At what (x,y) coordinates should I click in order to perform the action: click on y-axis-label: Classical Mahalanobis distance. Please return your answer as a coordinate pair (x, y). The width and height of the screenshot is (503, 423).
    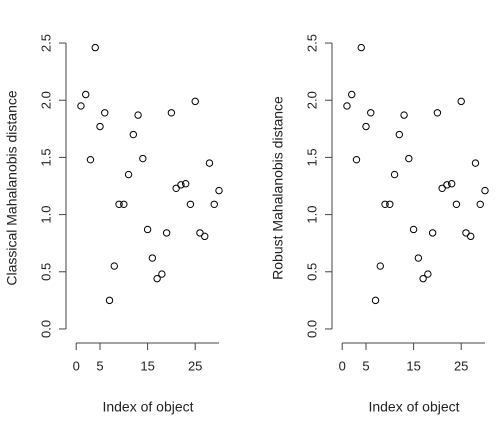
    Looking at the image, I should click on (12, 188).